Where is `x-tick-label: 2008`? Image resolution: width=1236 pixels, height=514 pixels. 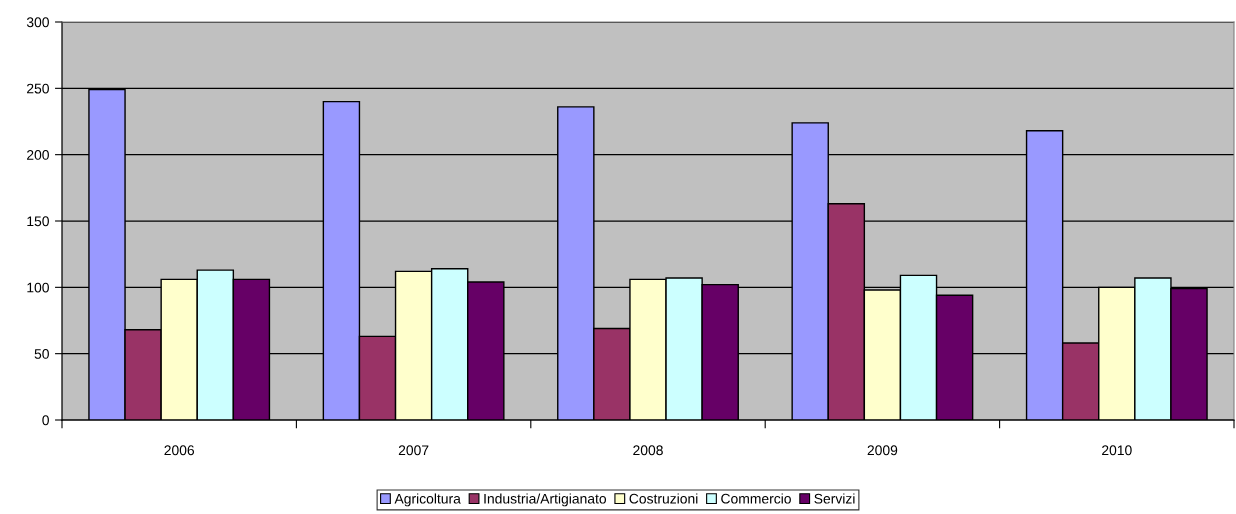
x-tick-label: 2008 is located at coordinates (648, 450).